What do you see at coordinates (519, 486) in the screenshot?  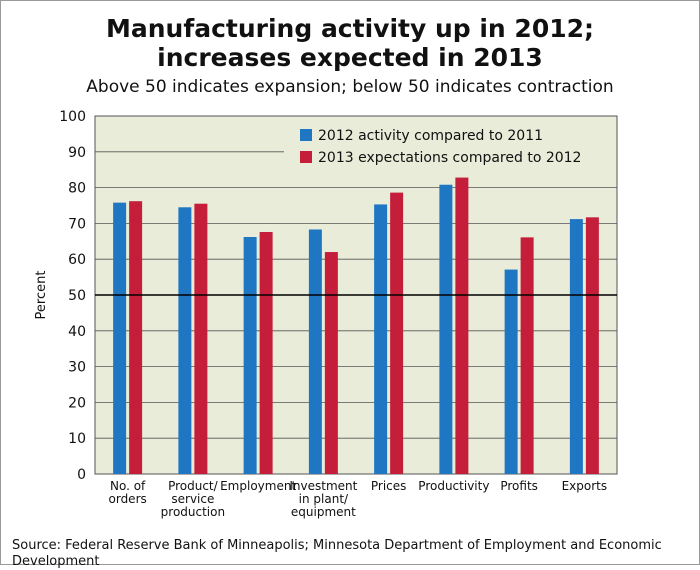 I see `category-label: Profits` at bounding box center [519, 486].